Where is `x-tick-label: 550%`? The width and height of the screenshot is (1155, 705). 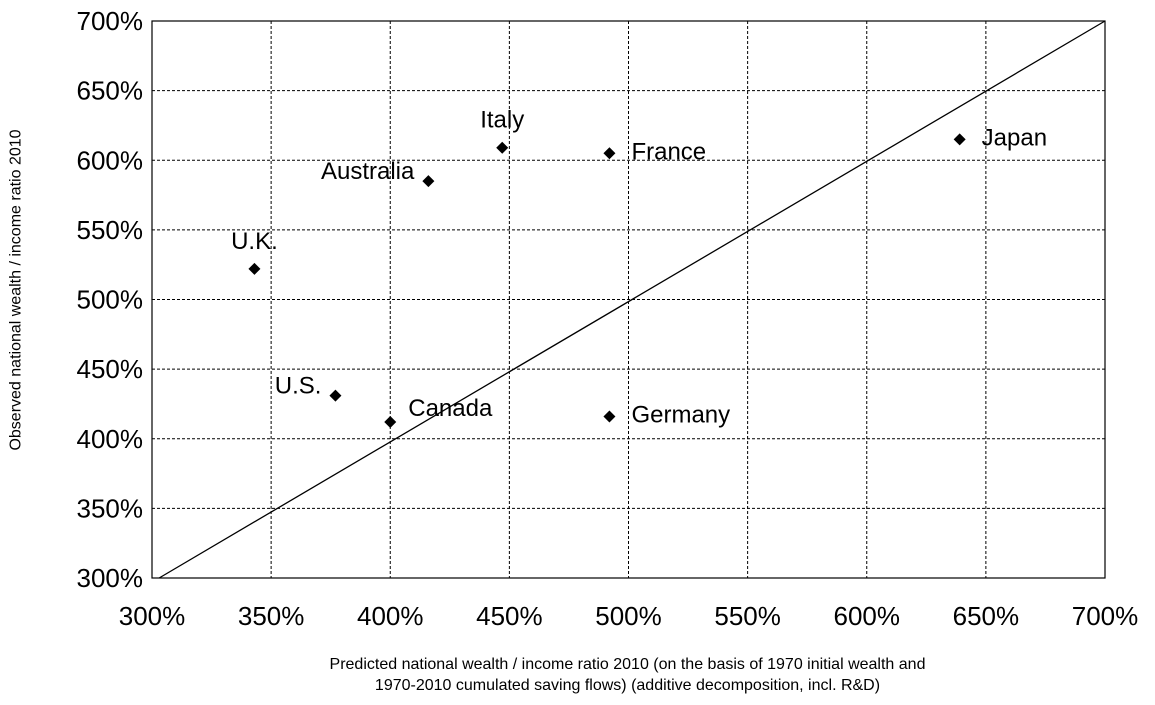 x-tick-label: 550% is located at coordinates (747, 616).